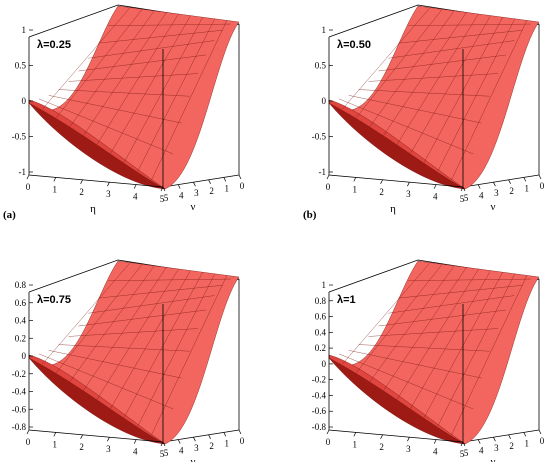 This screenshot has height=462, width=550. I want to click on z-tick-label: 0.8, so click(321, 301).